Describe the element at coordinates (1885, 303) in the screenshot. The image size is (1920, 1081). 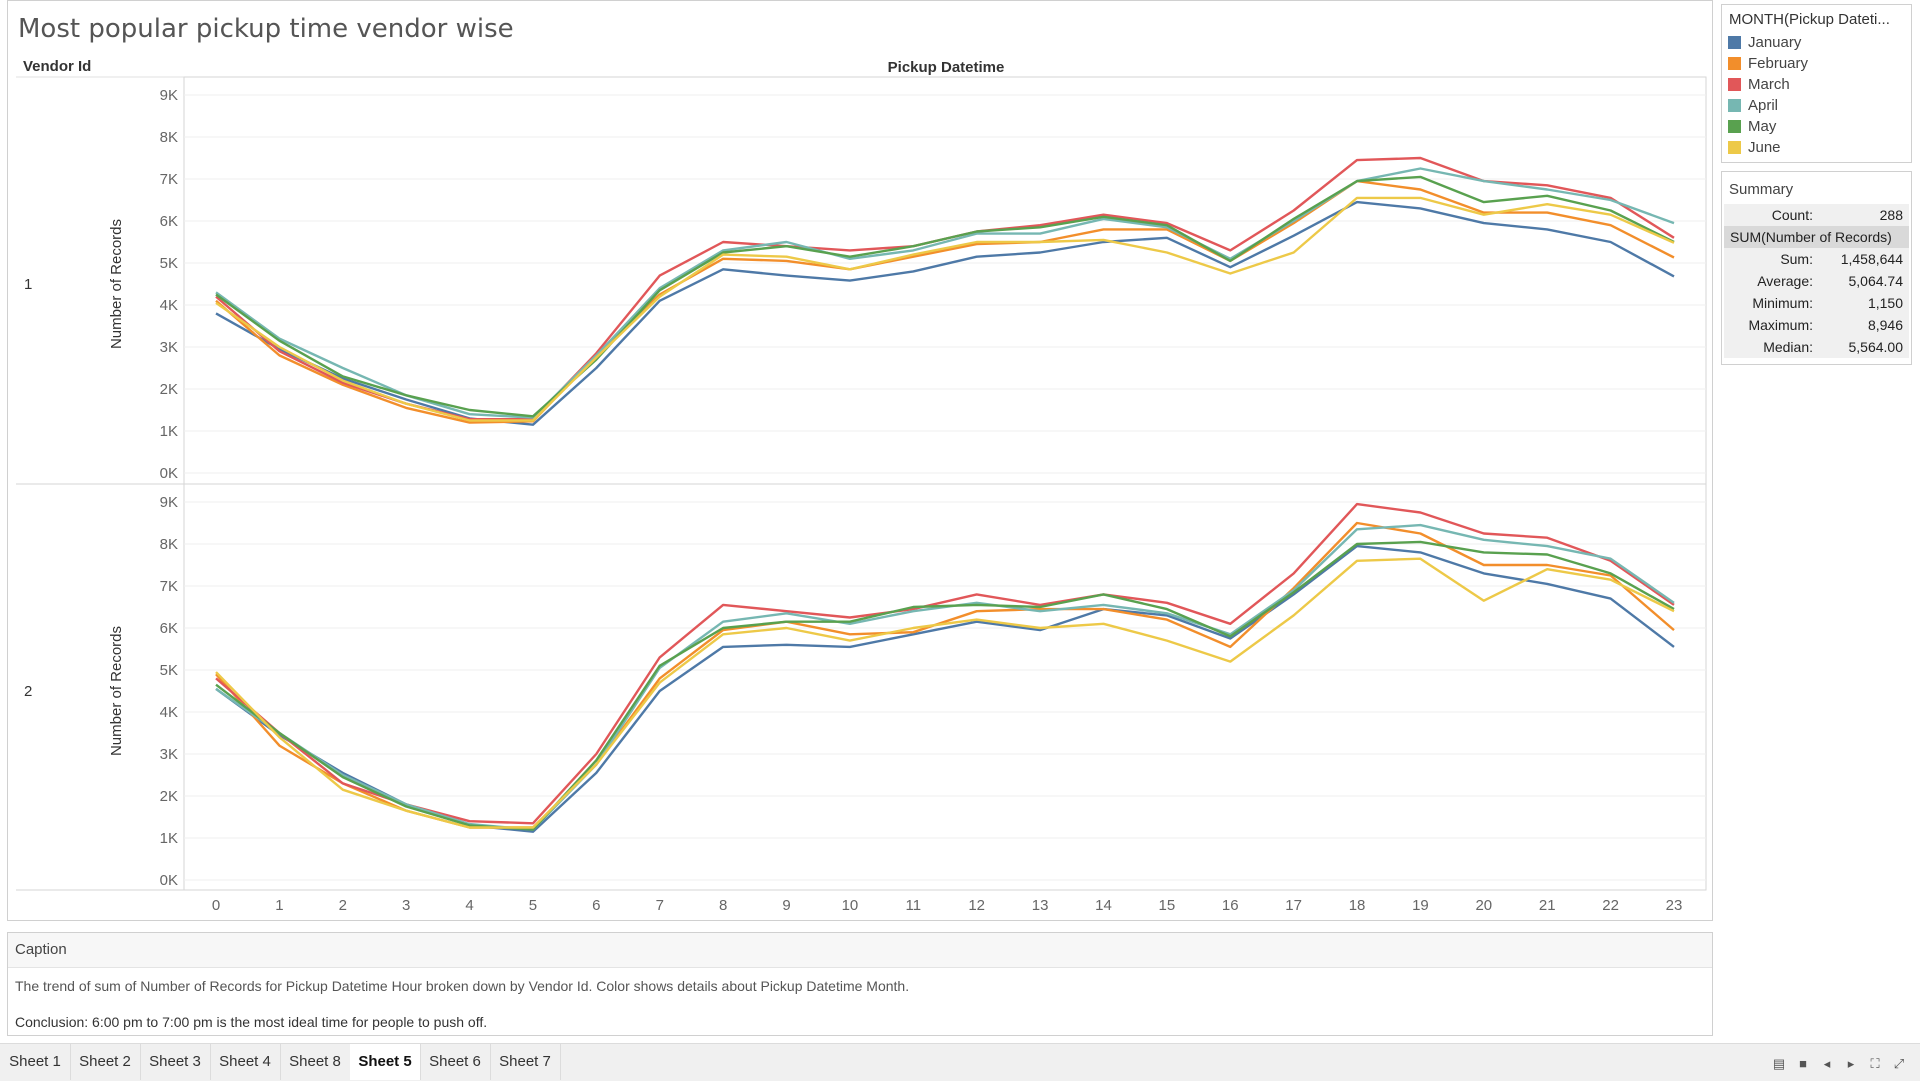
I see `summary-stat-value: 1,150` at that location.